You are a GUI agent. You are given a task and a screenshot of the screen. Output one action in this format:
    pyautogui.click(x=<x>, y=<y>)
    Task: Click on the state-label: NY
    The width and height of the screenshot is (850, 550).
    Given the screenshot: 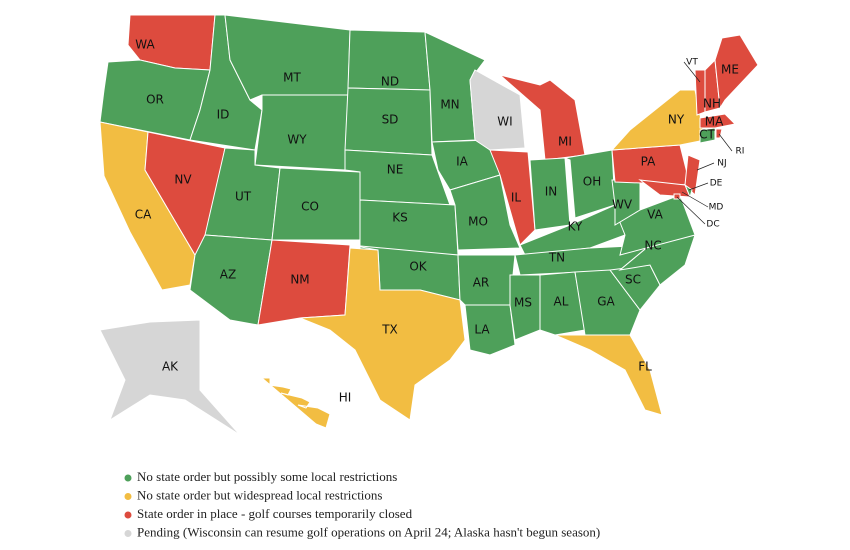 What is the action you would take?
    pyautogui.click(x=676, y=120)
    